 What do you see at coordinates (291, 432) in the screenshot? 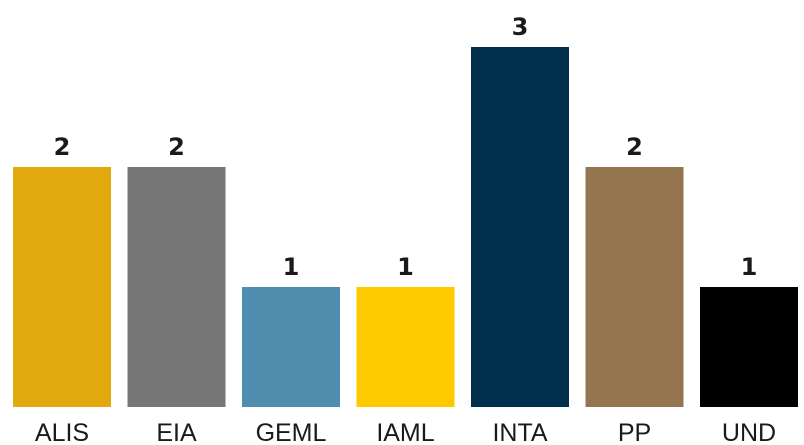
I see `category-label-geml: GEML` at bounding box center [291, 432].